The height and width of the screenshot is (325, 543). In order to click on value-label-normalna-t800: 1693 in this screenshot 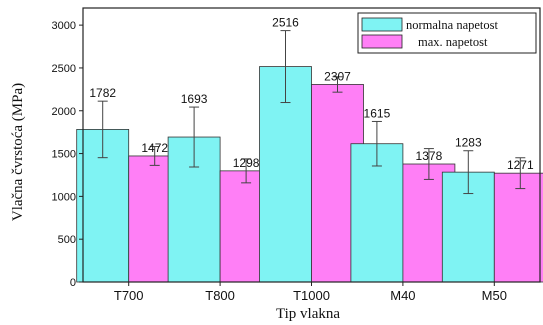, I will do `click(194, 99)`.